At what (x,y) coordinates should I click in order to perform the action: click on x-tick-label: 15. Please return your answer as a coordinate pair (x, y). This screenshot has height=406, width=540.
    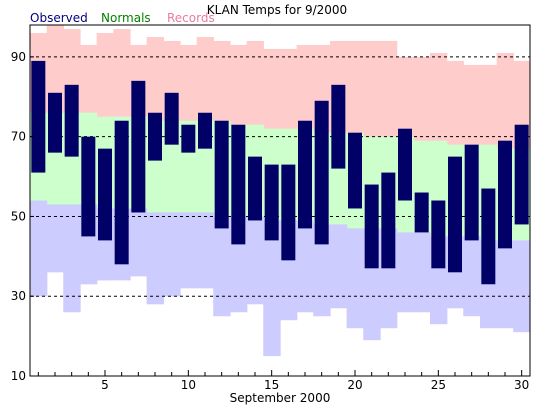
    Looking at the image, I should click on (271, 385).